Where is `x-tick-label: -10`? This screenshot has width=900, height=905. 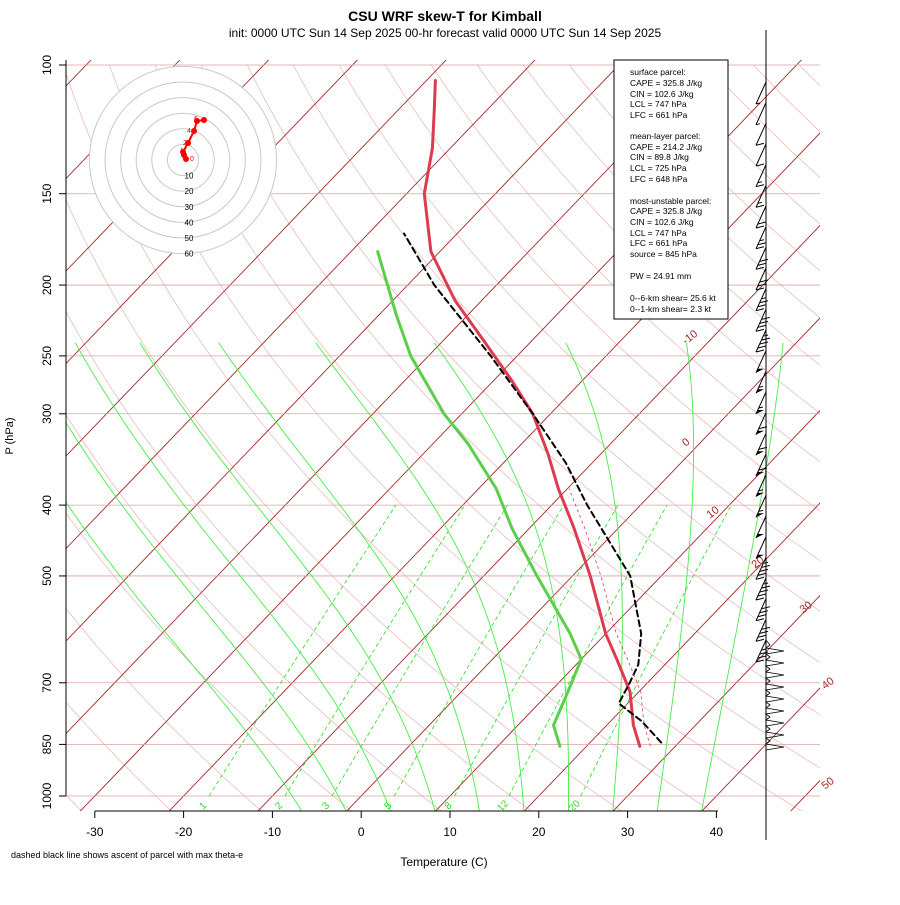
x-tick-label: -10 is located at coordinates (273, 832).